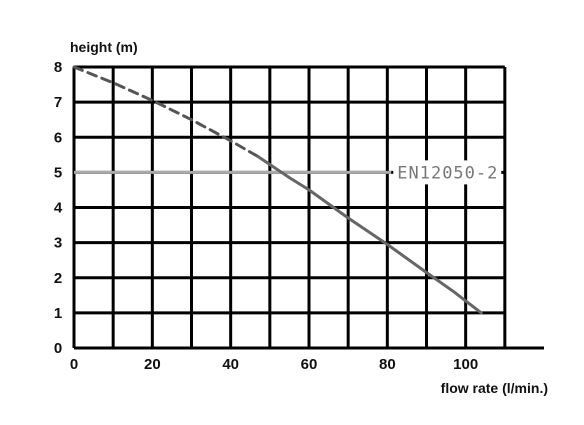  I want to click on y-tick-label: 0, so click(58, 348).